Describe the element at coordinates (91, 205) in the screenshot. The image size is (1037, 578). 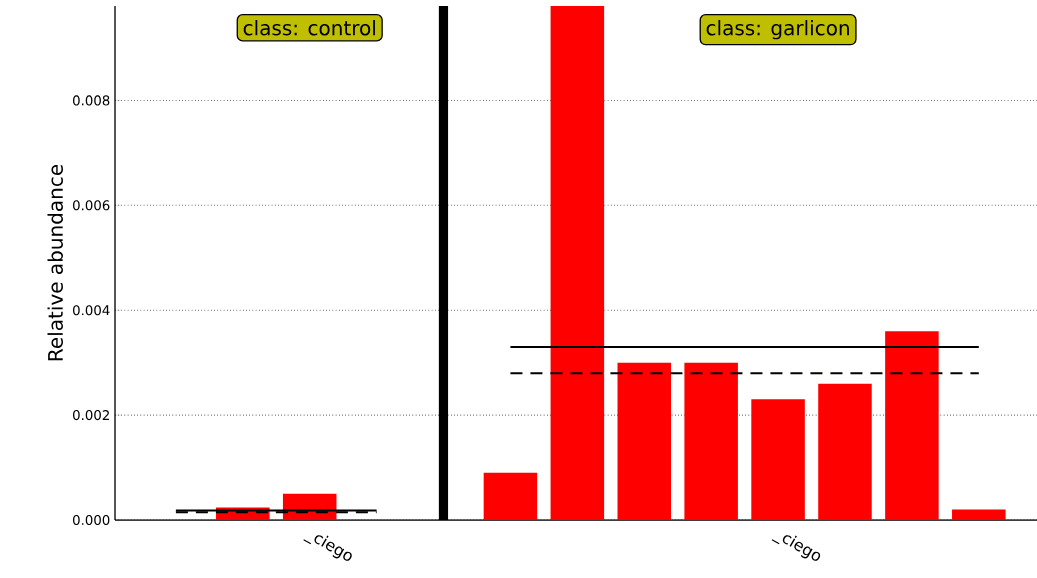
I see `y-tick-label: 0.006` at that location.